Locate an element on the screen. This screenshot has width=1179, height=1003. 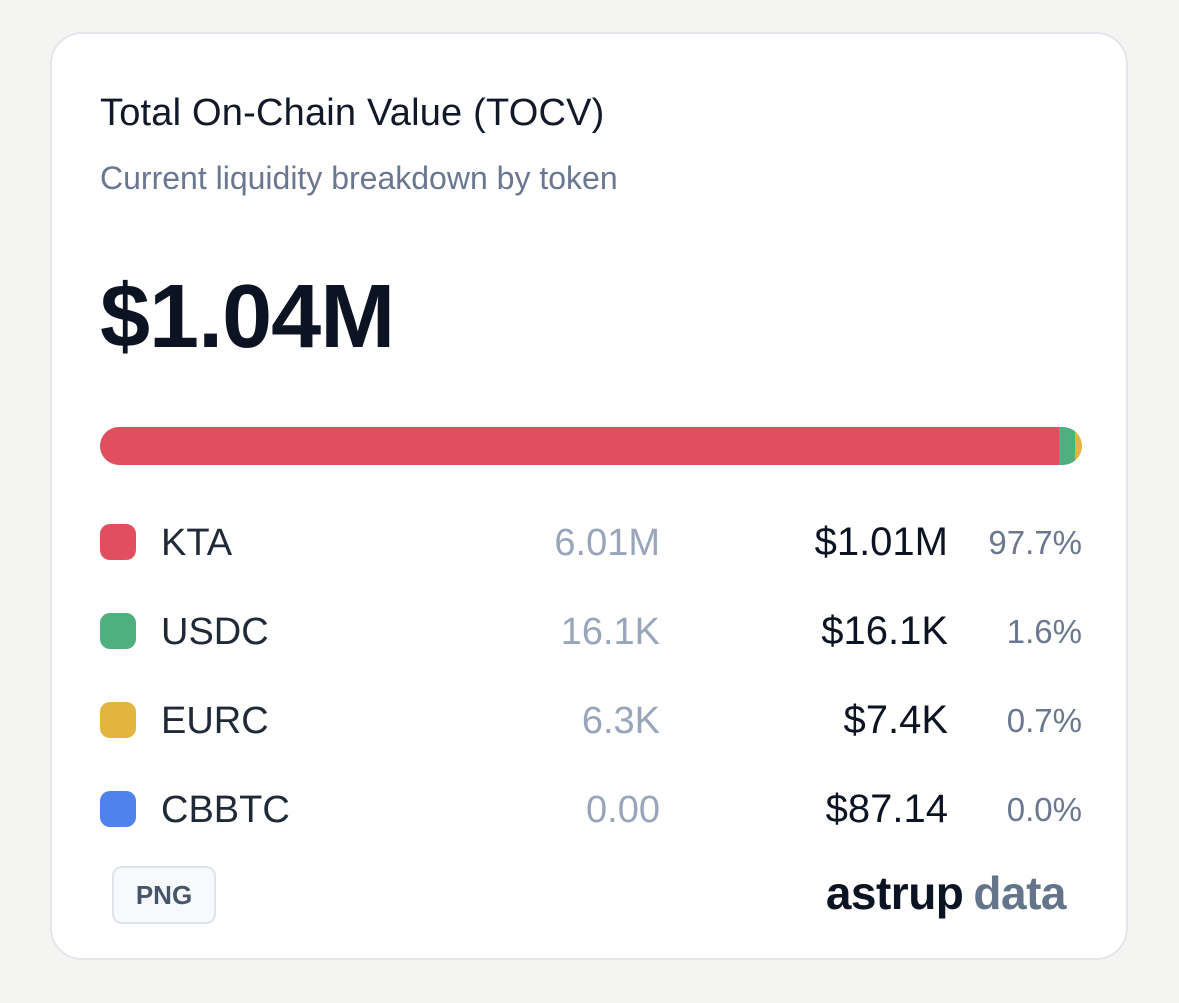
bar-segment-eurc is located at coordinates (1078, 446).